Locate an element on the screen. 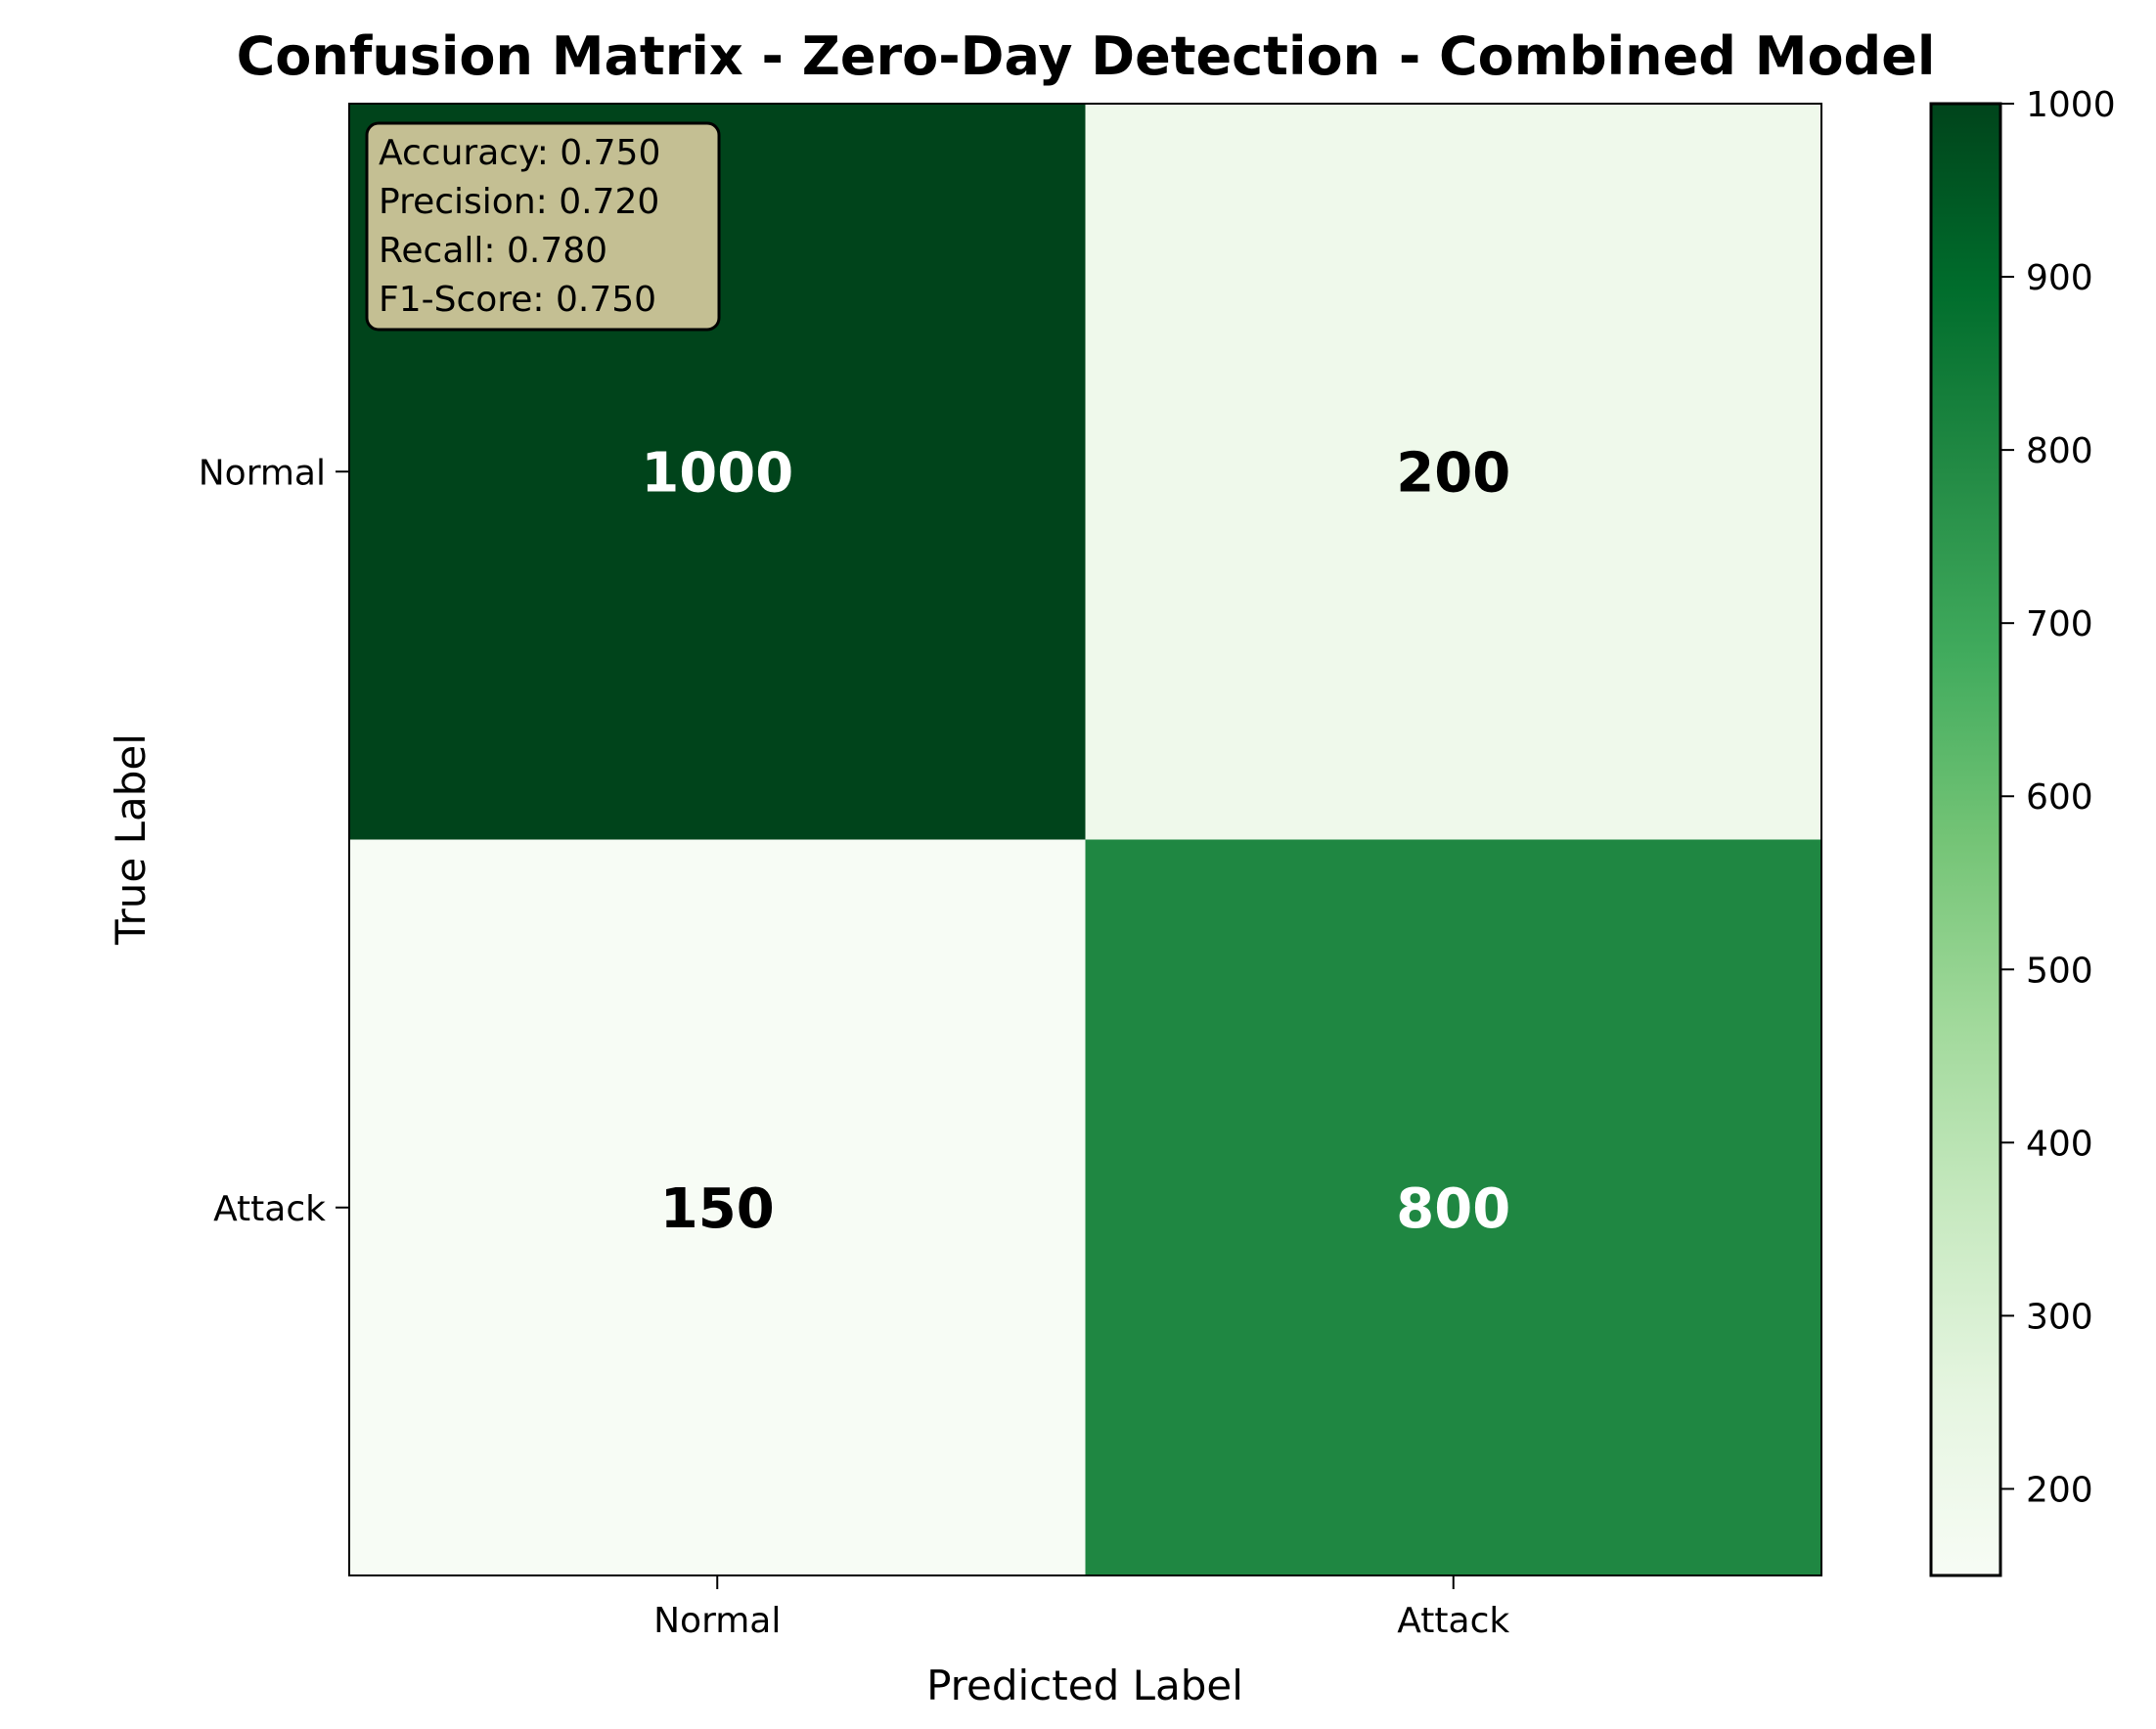  colorbar-tick-label: 1000 is located at coordinates (2071, 105).